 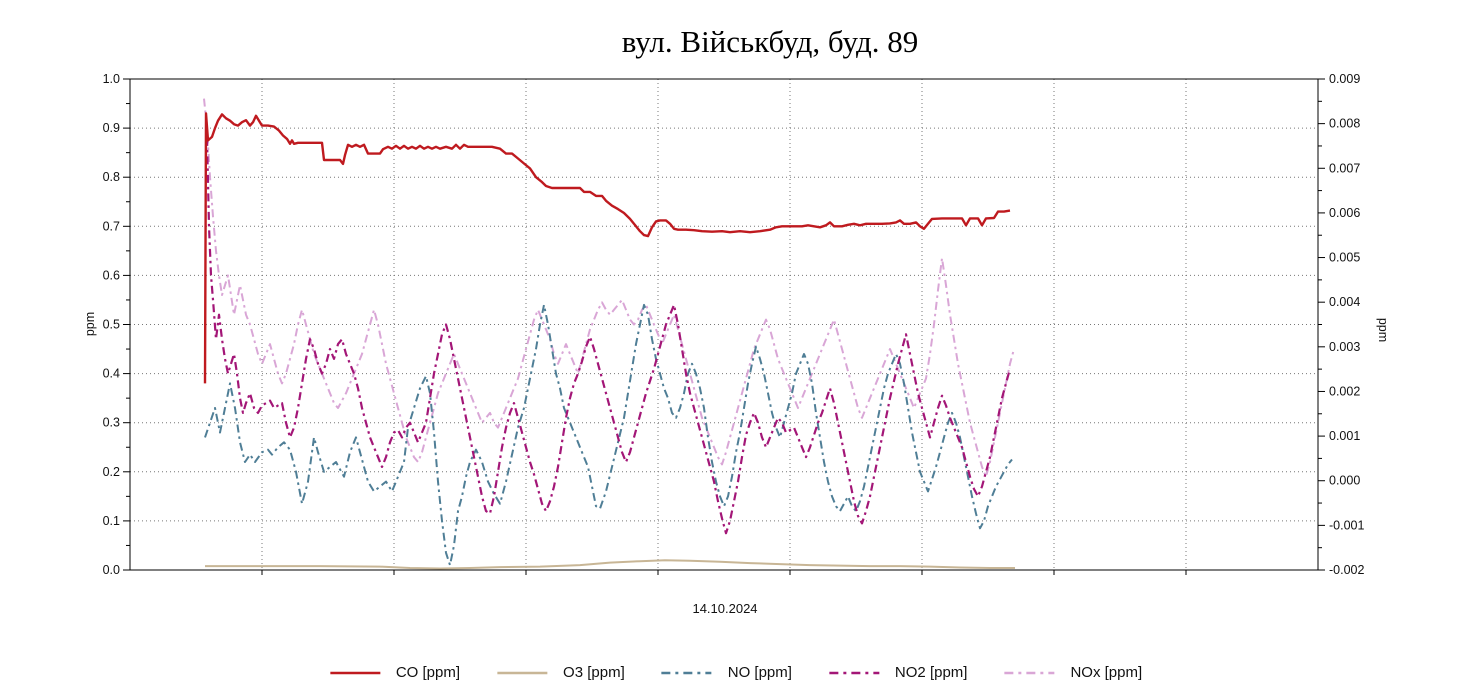 I want to click on right-axis-tick-label: -0.001, so click(x=1346, y=525).